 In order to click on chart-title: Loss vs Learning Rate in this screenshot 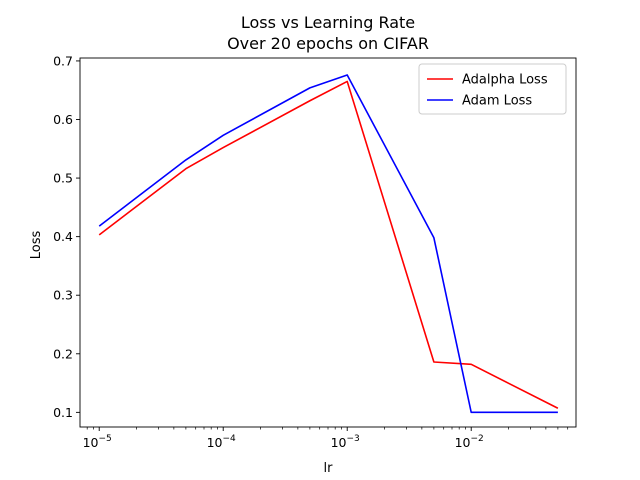, I will do `click(328, 22)`.